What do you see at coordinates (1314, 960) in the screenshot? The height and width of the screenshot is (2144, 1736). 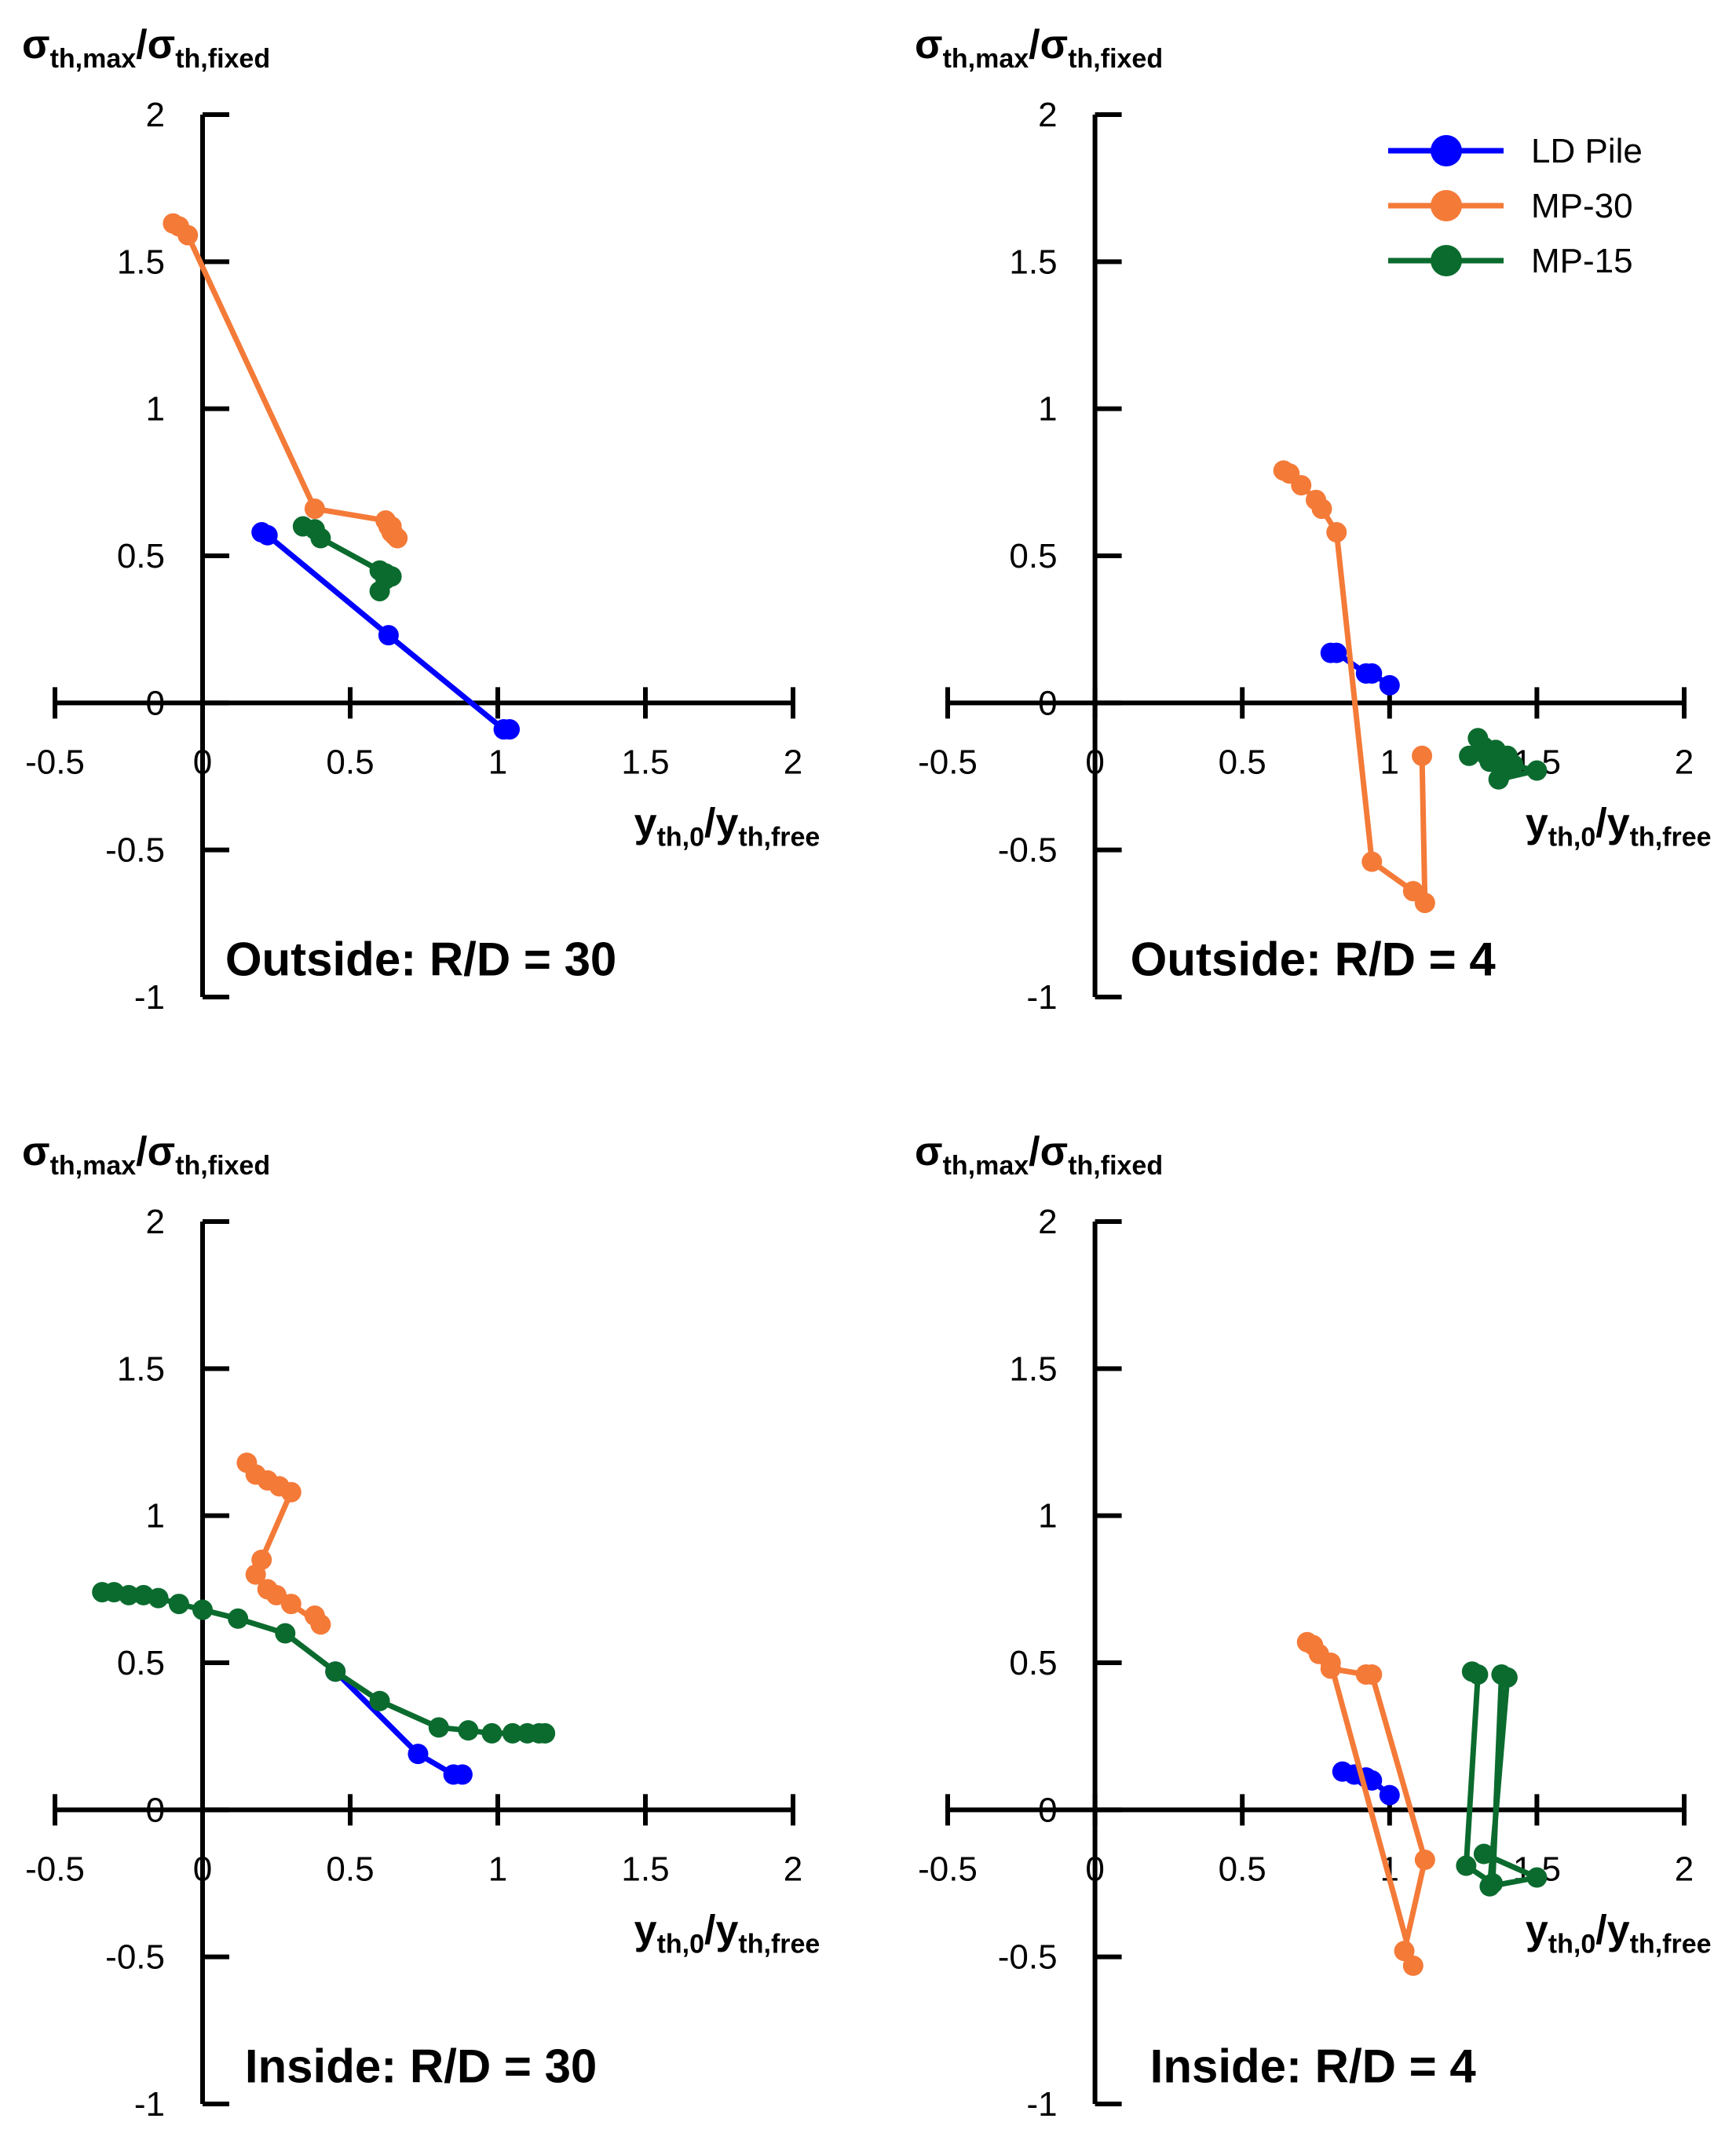 I see `panel-title: Outside: R/D = 4` at bounding box center [1314, 960].